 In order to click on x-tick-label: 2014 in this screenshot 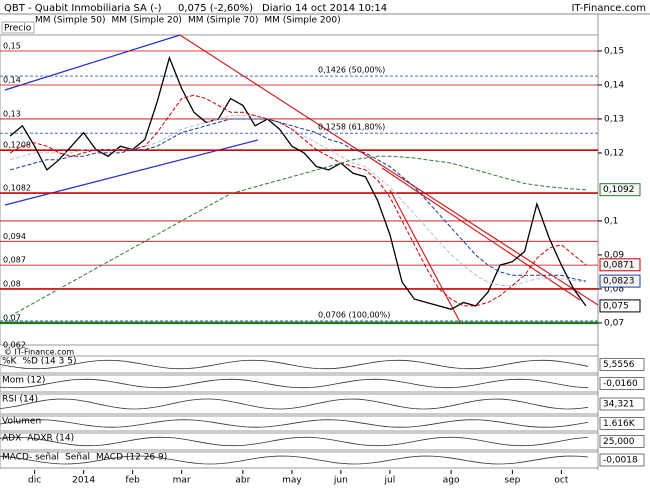, I will do `click(83, 481)`.